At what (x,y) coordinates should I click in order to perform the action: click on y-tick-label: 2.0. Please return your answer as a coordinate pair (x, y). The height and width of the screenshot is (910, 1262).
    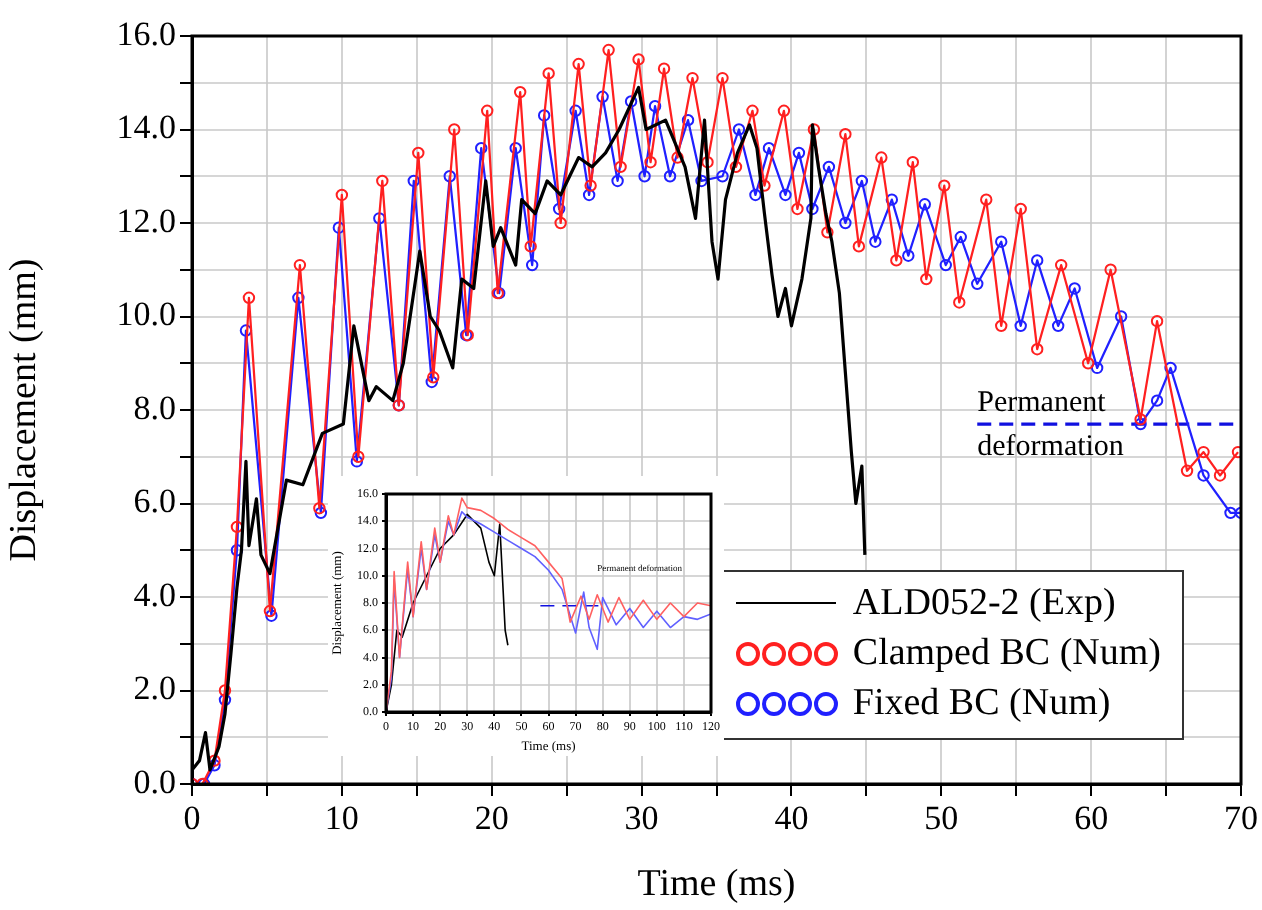
    Looking at the image, I should click on (154, 688).